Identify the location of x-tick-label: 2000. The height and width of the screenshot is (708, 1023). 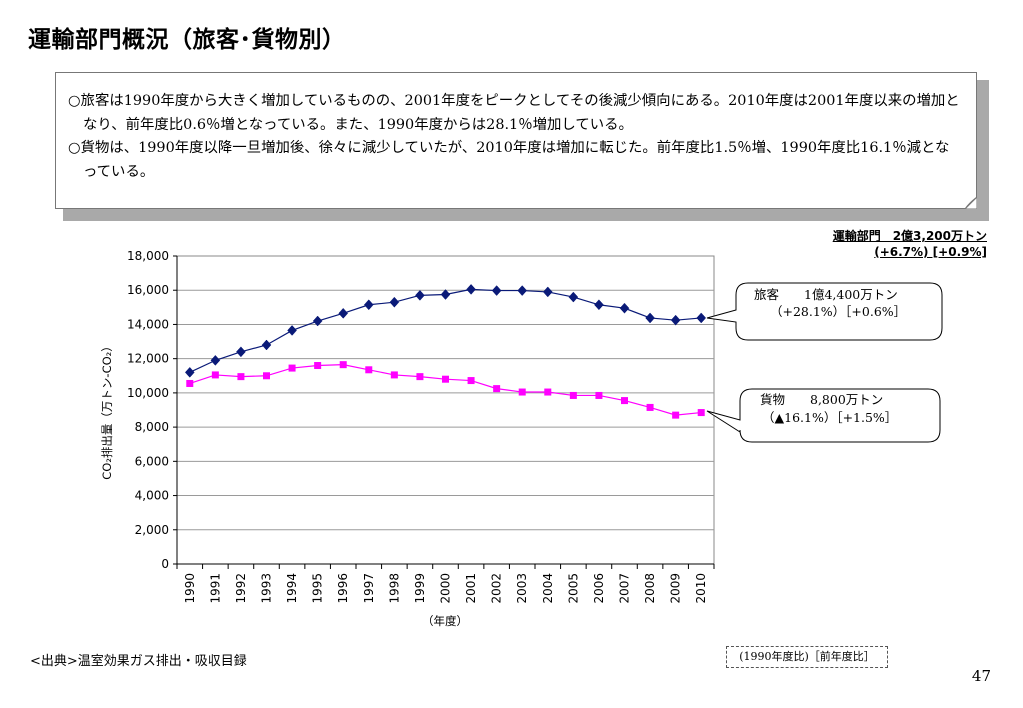
(446, 588).